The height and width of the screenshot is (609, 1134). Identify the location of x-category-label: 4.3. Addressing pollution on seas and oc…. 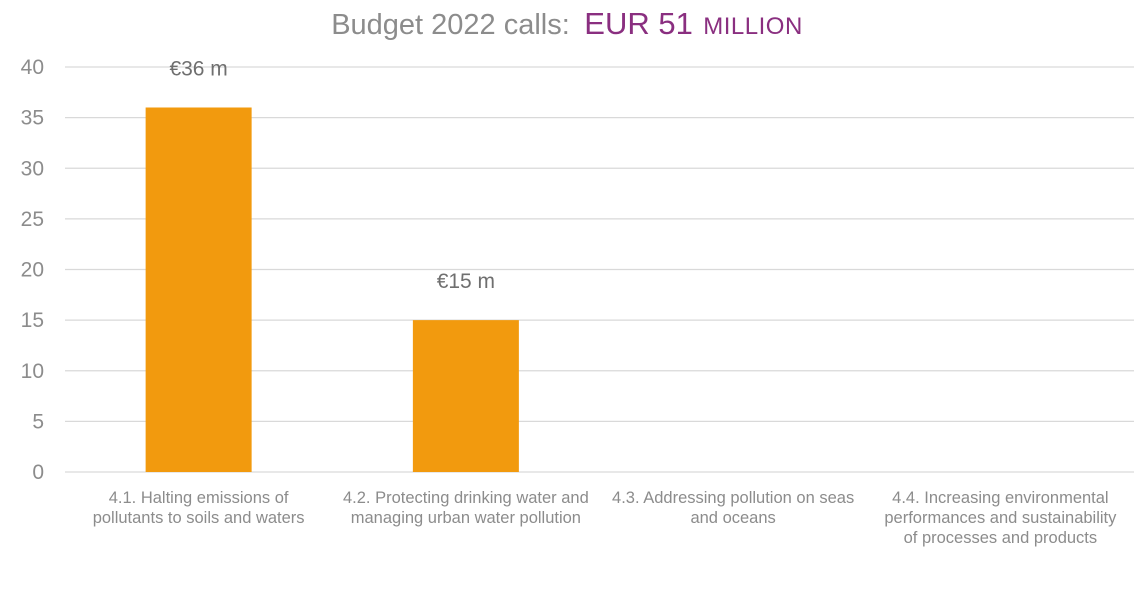
(733, 508).